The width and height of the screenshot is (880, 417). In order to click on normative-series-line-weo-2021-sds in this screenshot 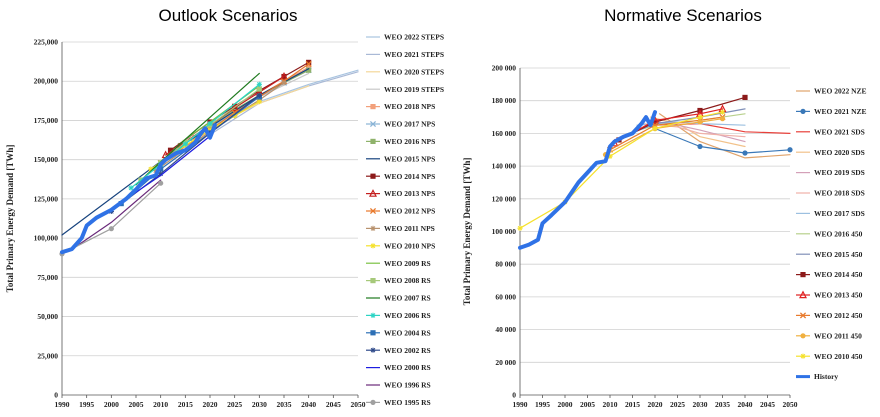, I will do `click(722, 128)`.